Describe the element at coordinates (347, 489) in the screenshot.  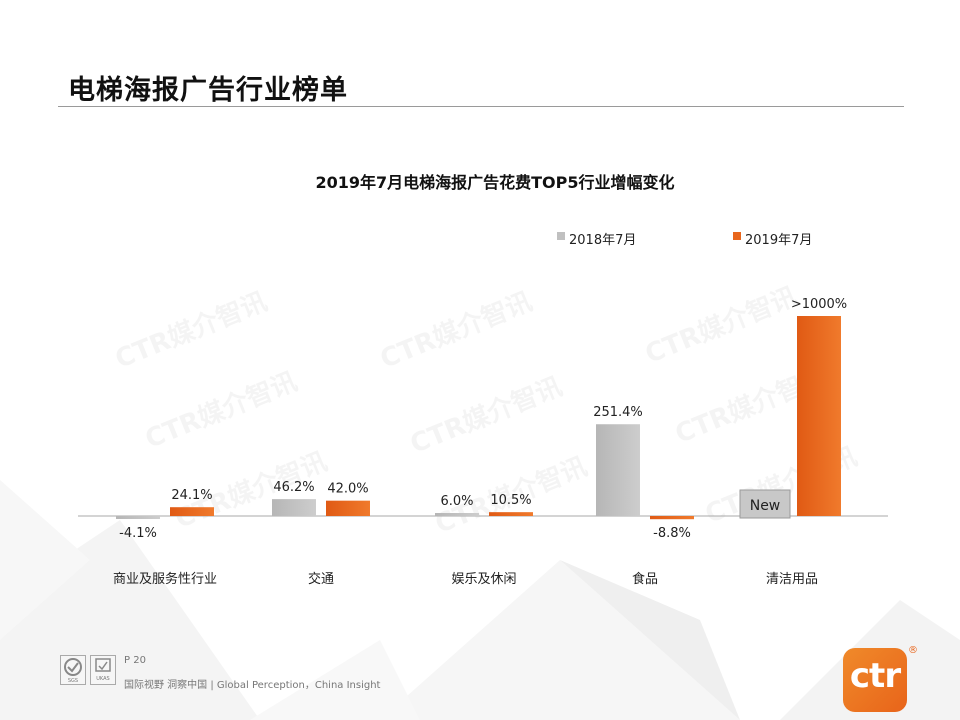
I see `data-label: 42.0%` at that location.